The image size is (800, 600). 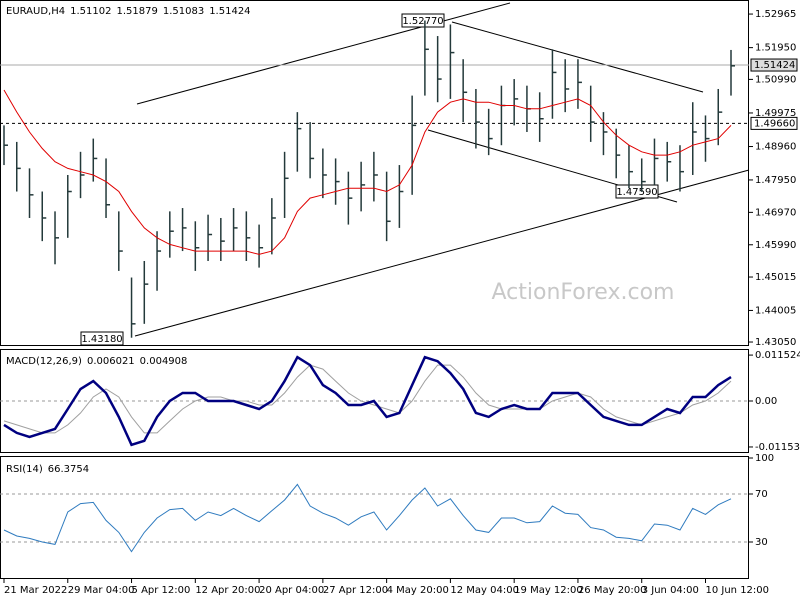 I want to click on y-tick-label: 1.48960, so click(x=775, y=147).